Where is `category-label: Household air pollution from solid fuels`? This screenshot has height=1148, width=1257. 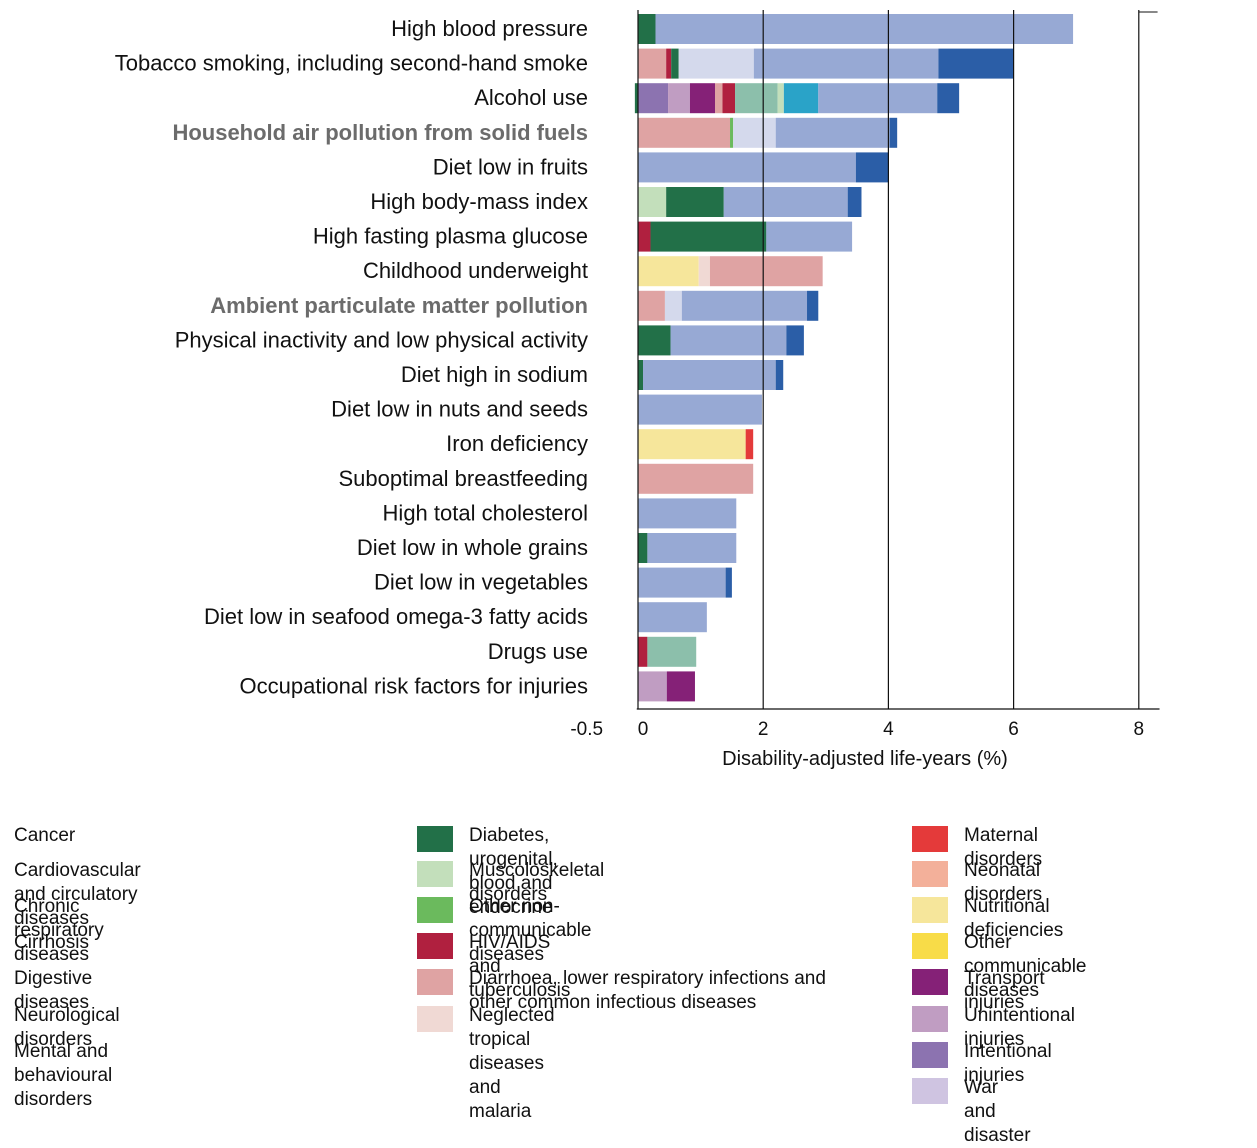 category-label: Household air pollution from solid fuels is located at coordinates (380, 132).